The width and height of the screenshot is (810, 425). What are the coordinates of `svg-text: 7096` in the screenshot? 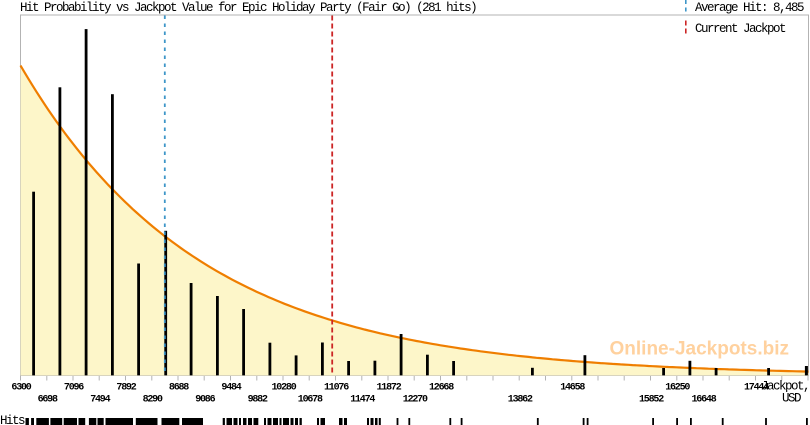 It's located at (74, 388).